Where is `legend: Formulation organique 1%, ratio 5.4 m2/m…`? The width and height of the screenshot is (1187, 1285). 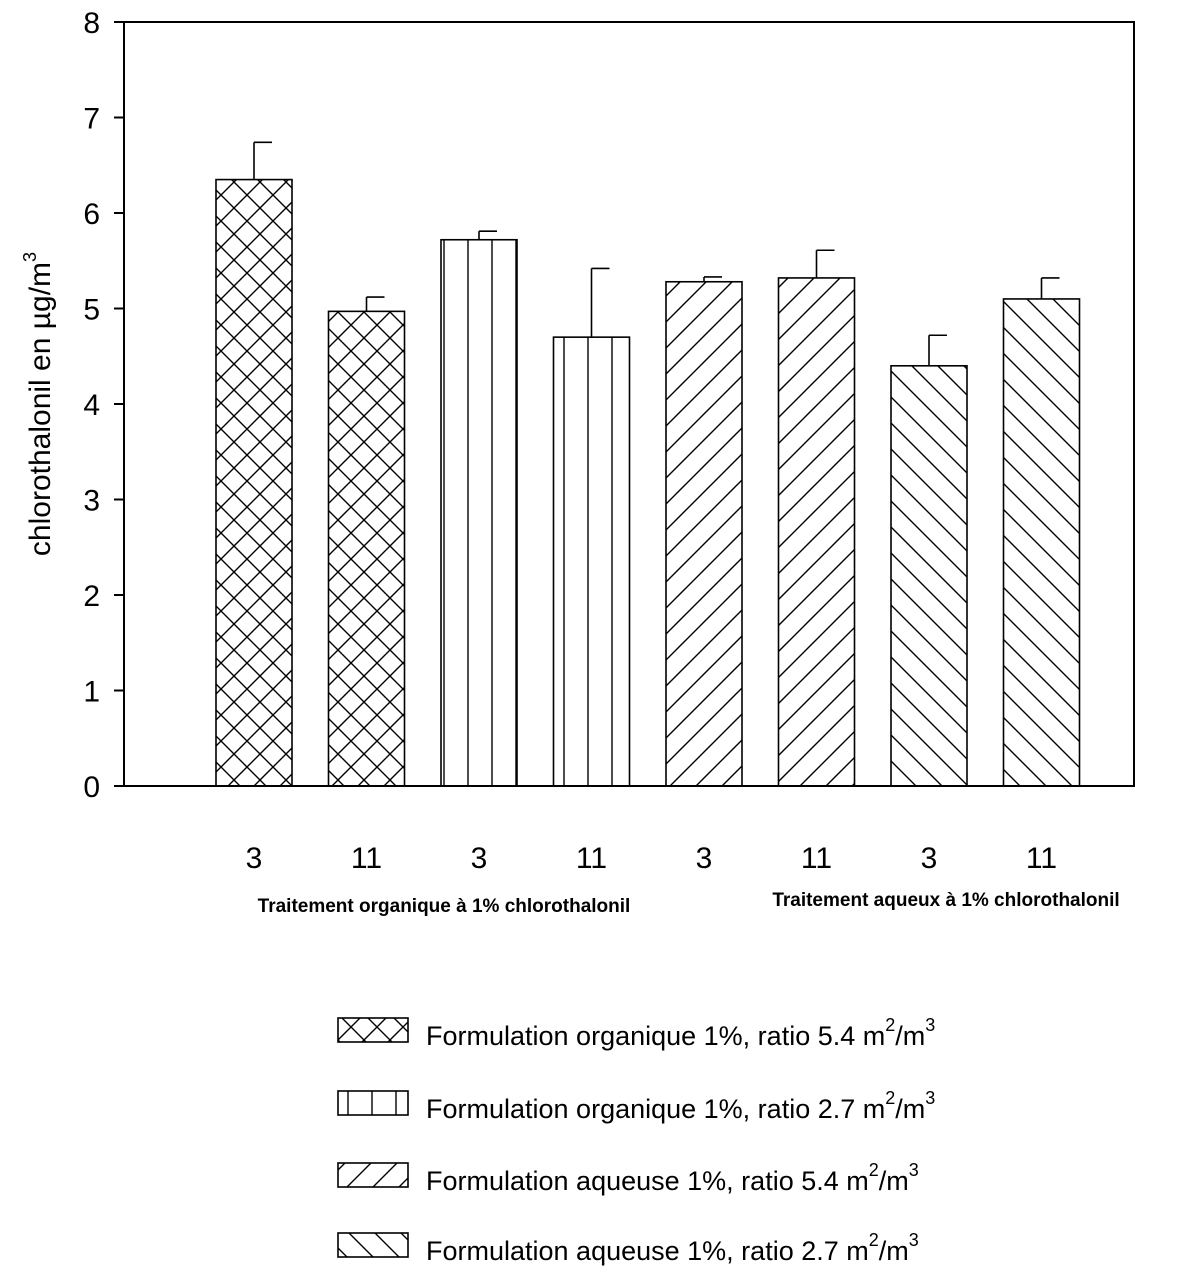 legend: Formulation organique 1%, ratio 5.4 m2/m… is located at coordinates (636, 1140).